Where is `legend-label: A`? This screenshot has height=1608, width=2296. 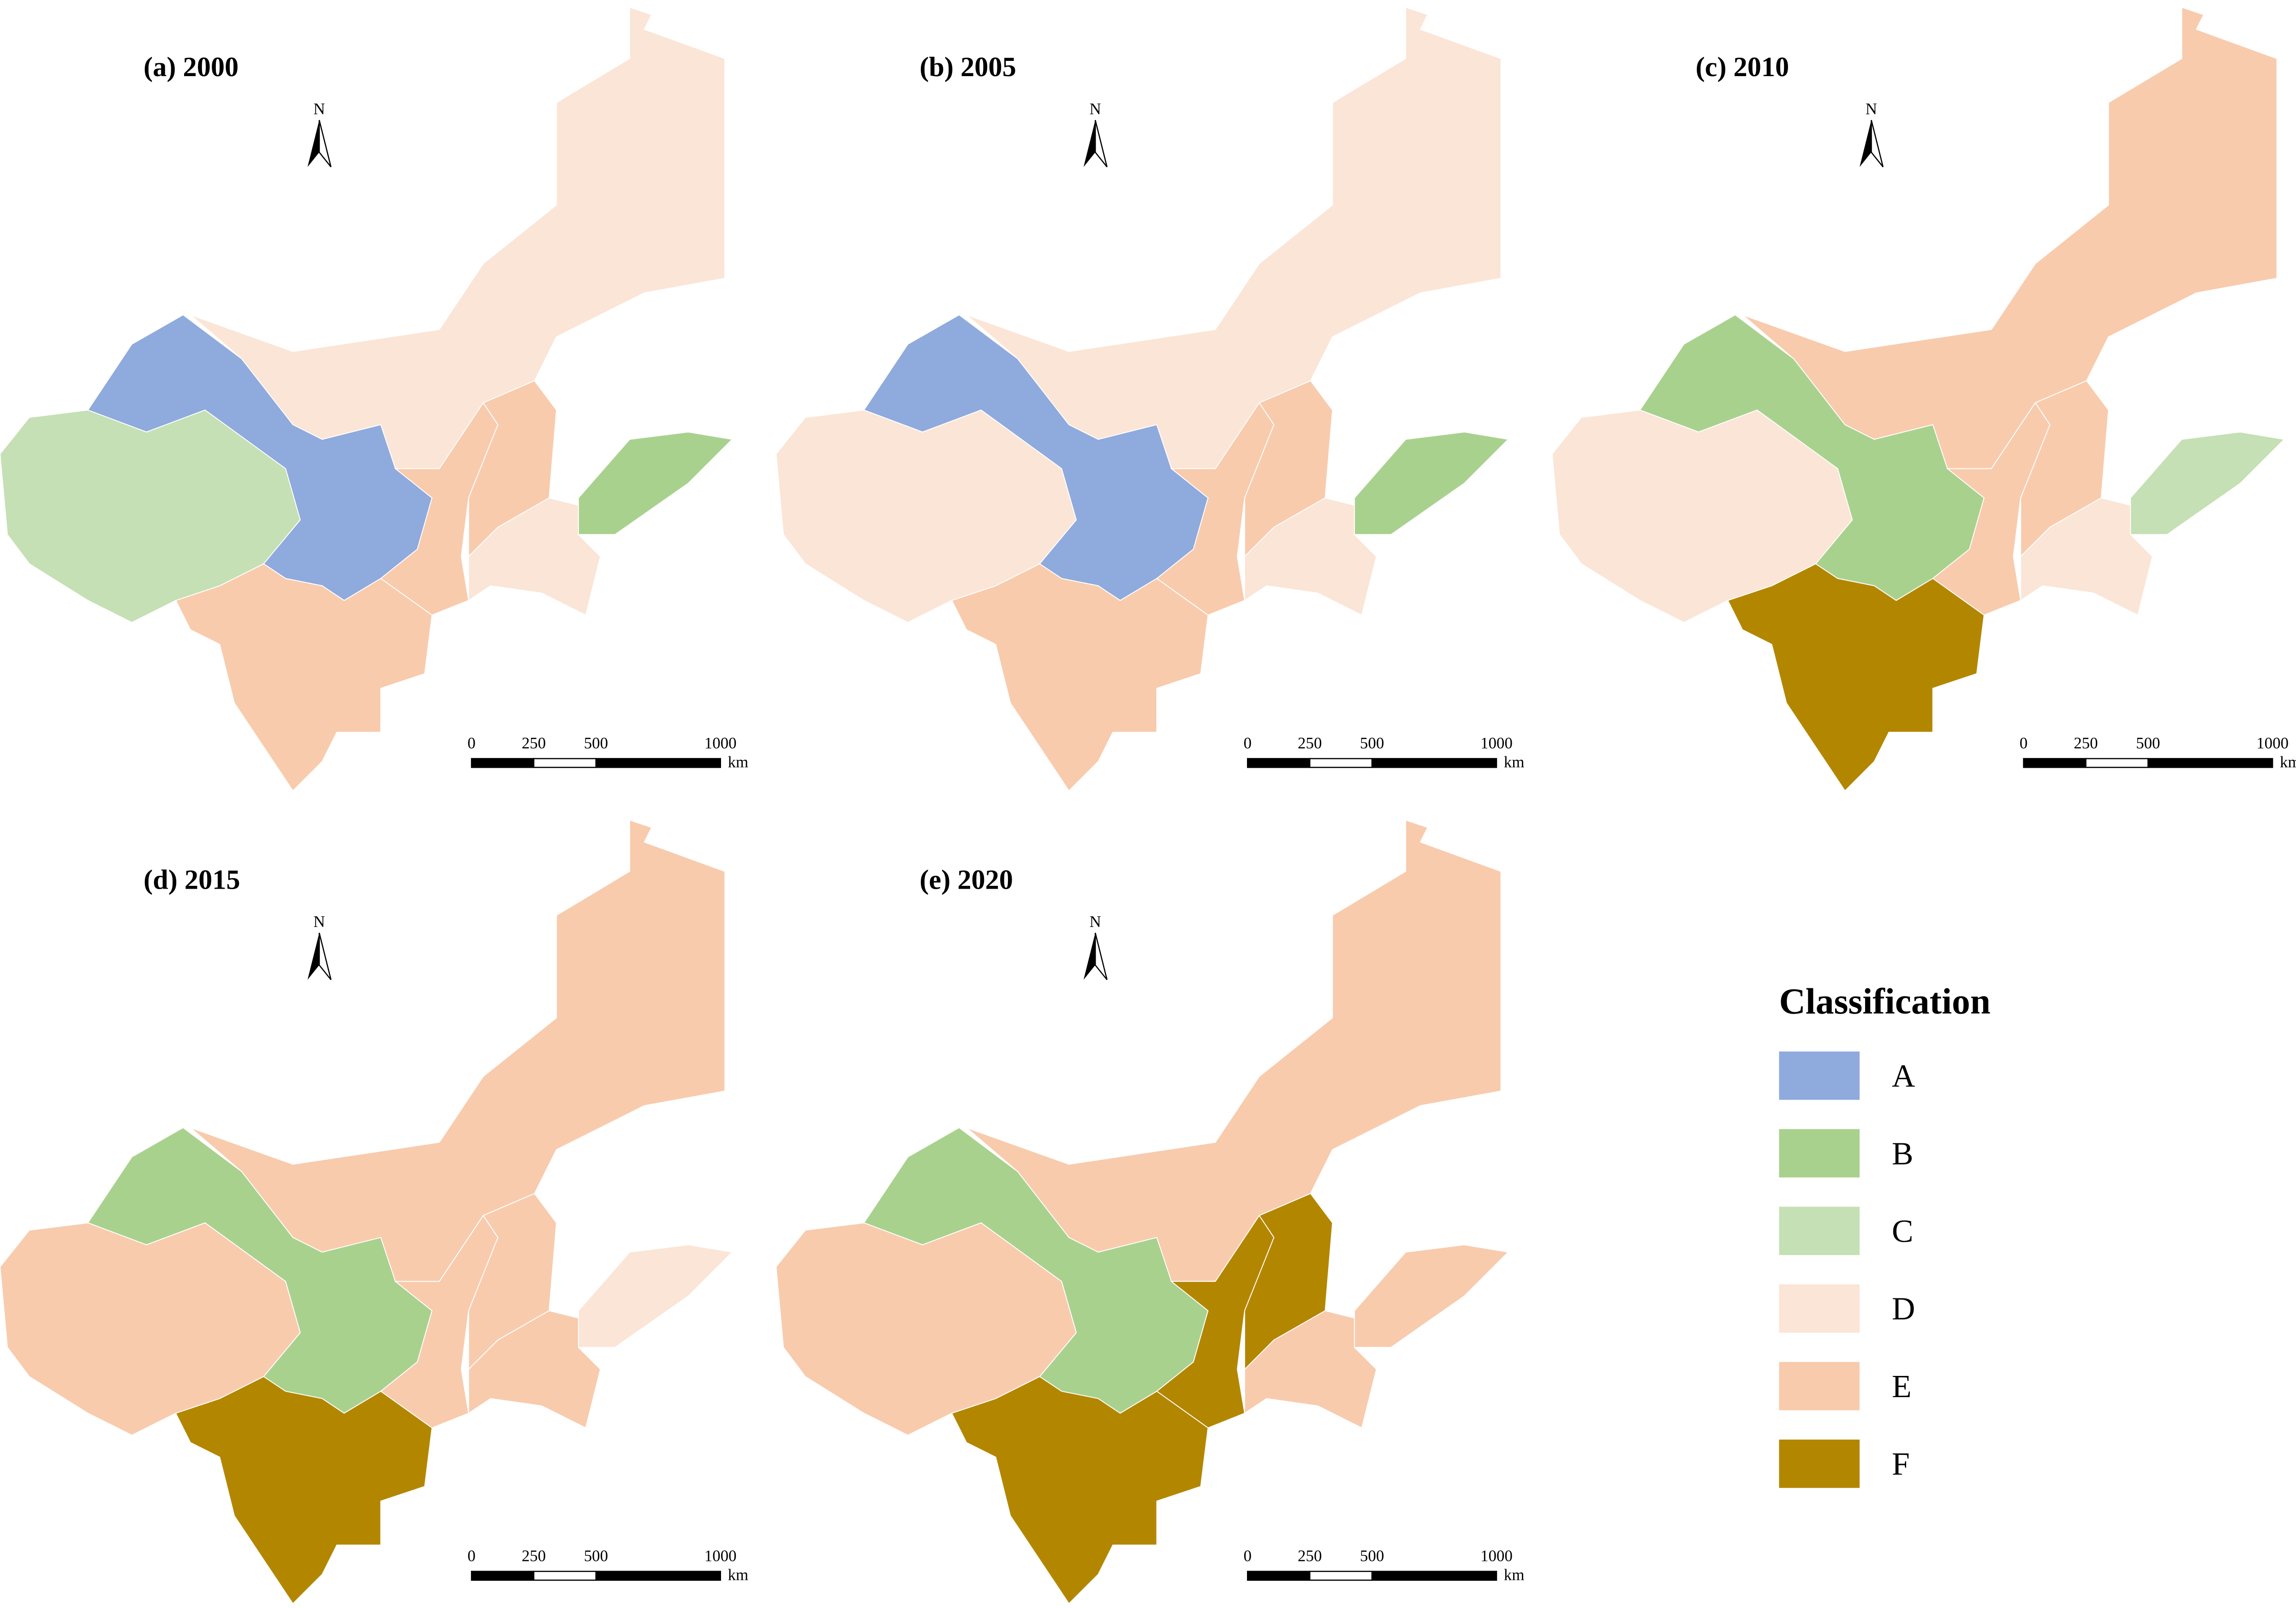 legend-label: A is located at coordinates (1903, 1076).